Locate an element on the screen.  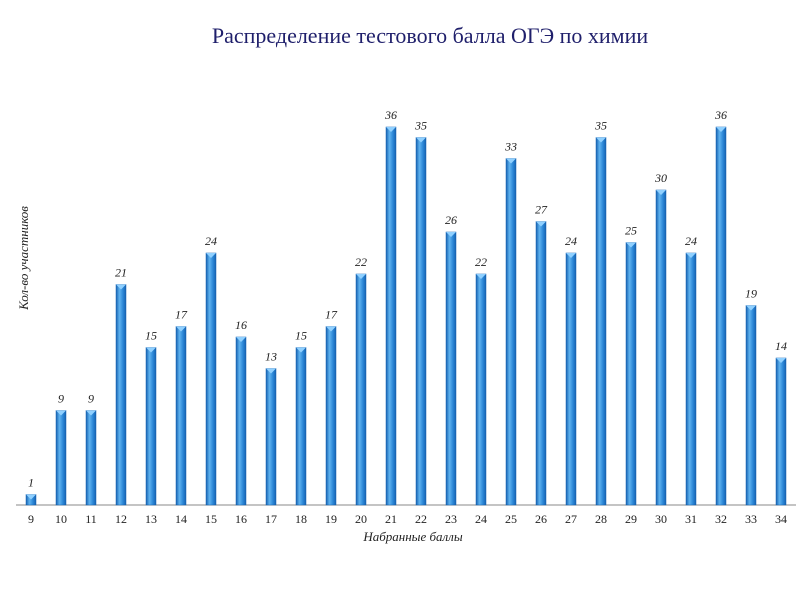
data-label-23: 26 is located at coordinates (451, 220).